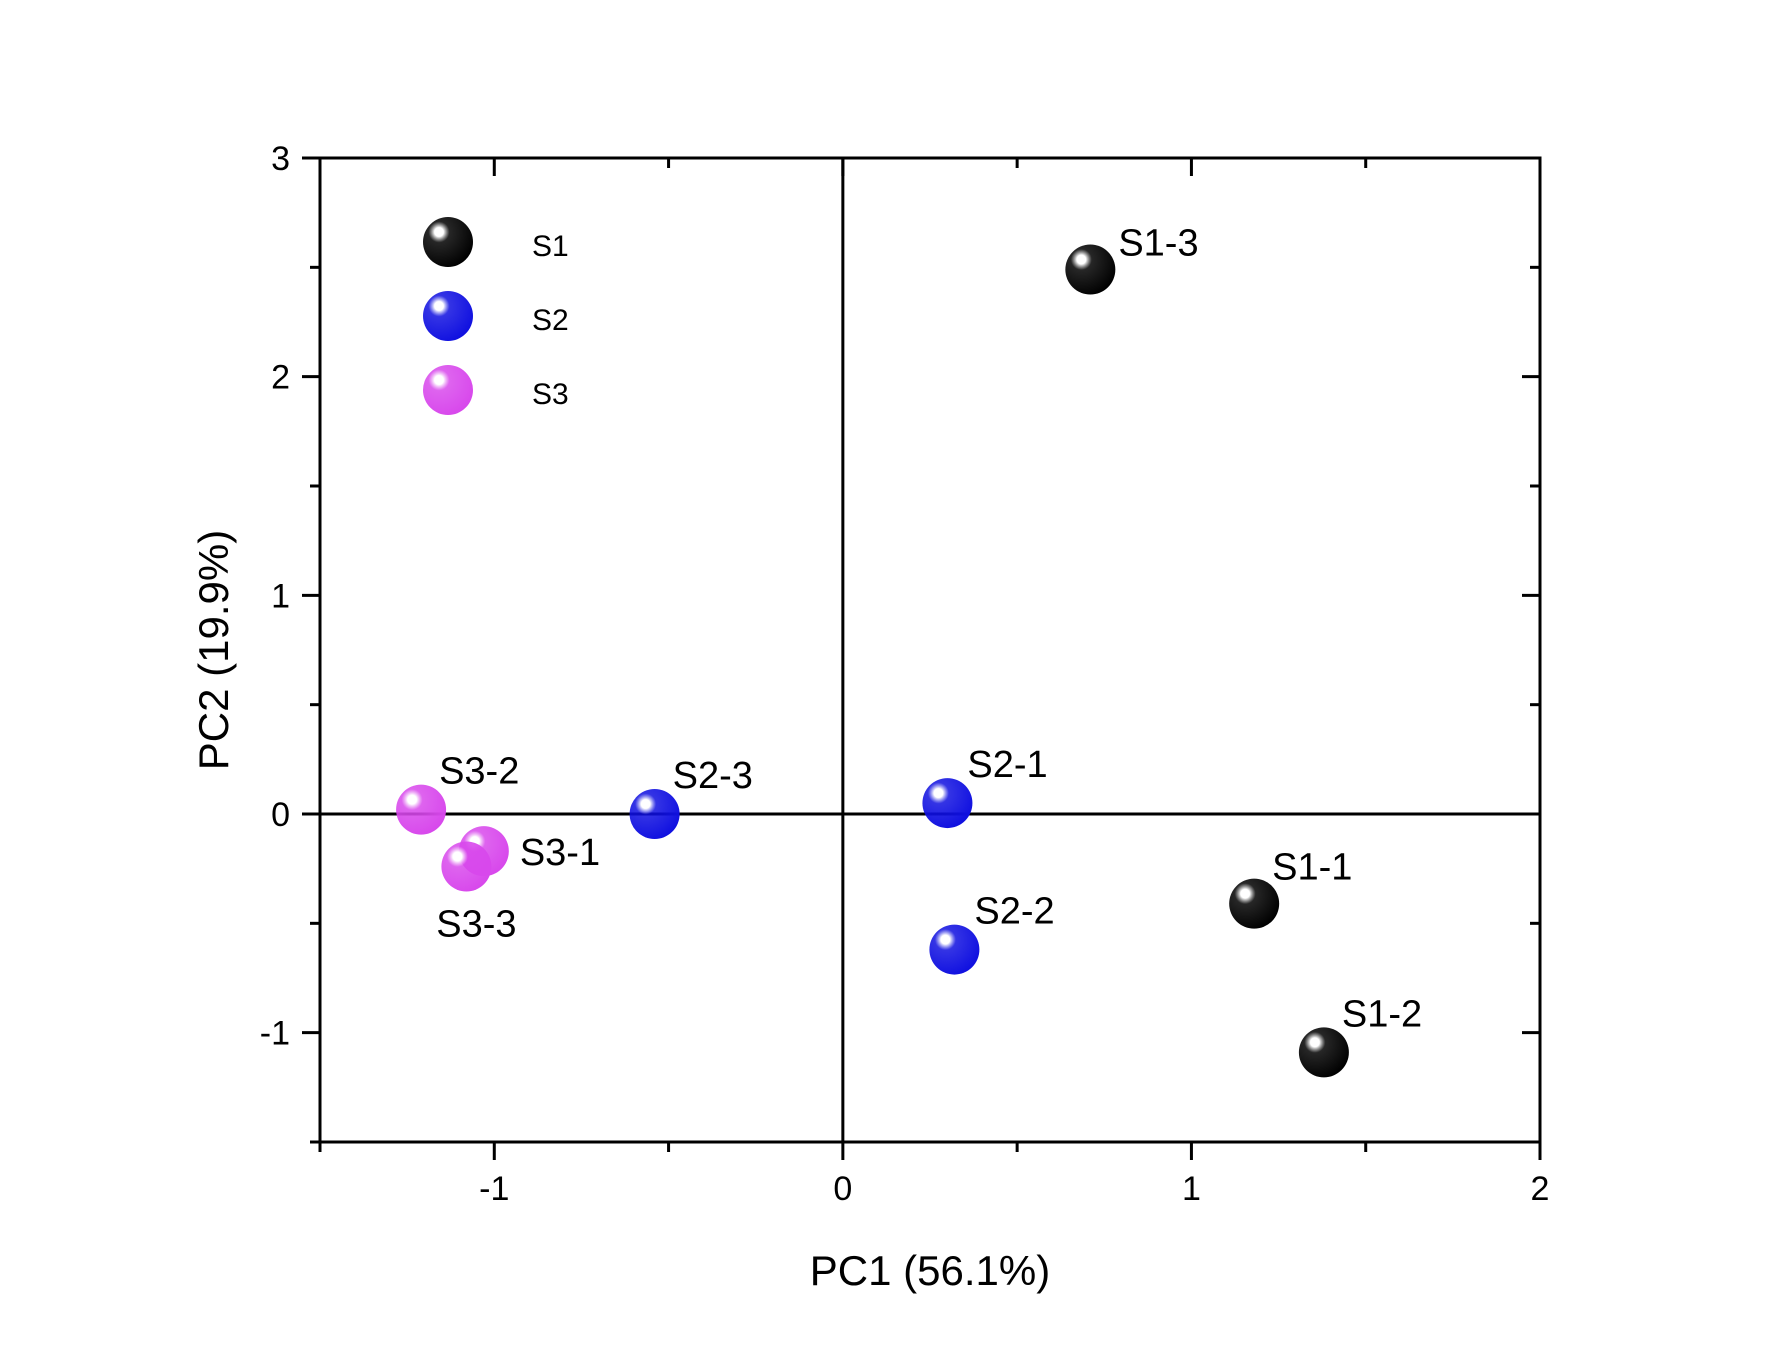  I want to click on point-label: S2-1, so click(1007, 765).